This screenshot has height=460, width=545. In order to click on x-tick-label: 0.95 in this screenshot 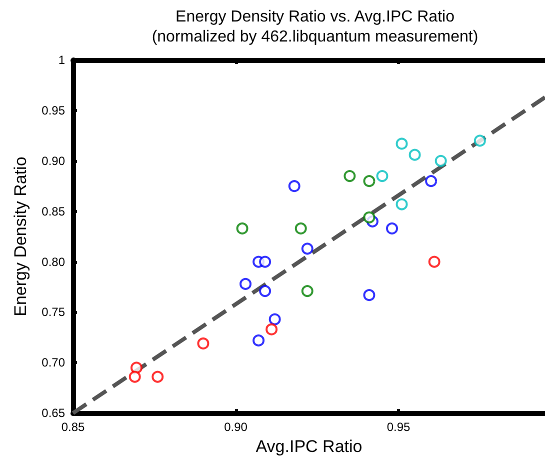, I will do `click(398, 427)`.